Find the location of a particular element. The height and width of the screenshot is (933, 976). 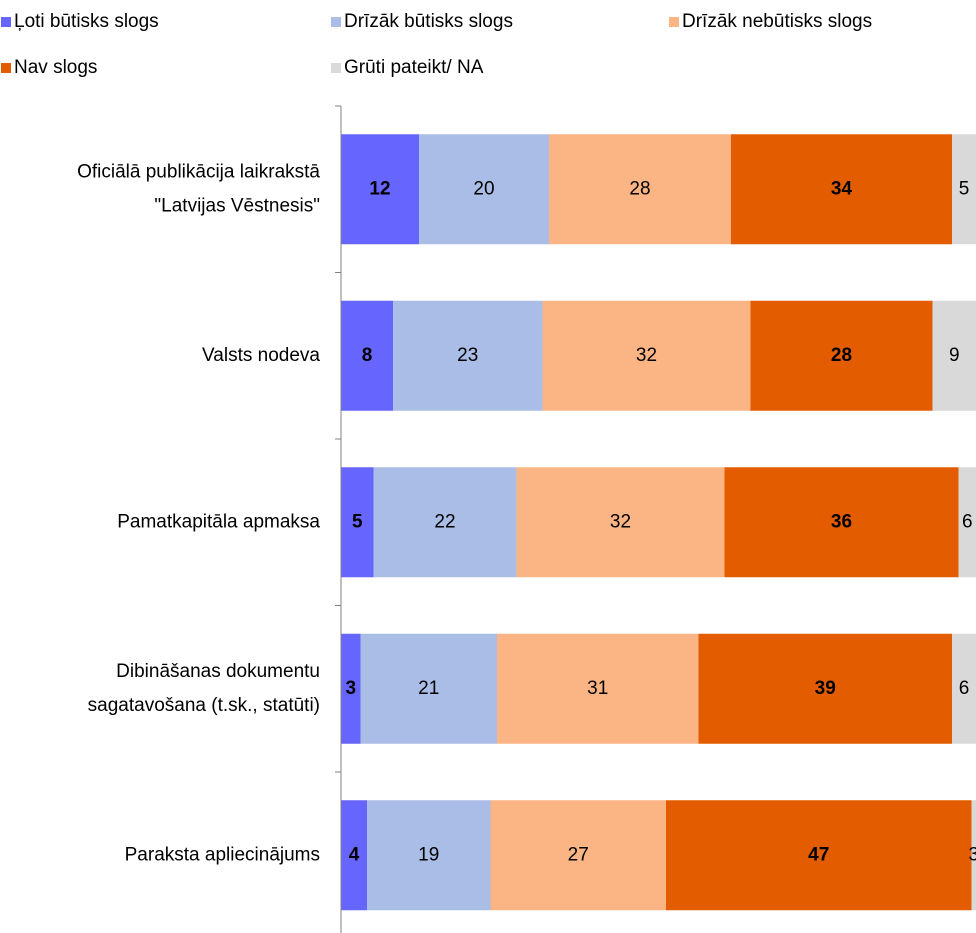

category-label: Valsts nodeva is located at coordinates (261, 355).